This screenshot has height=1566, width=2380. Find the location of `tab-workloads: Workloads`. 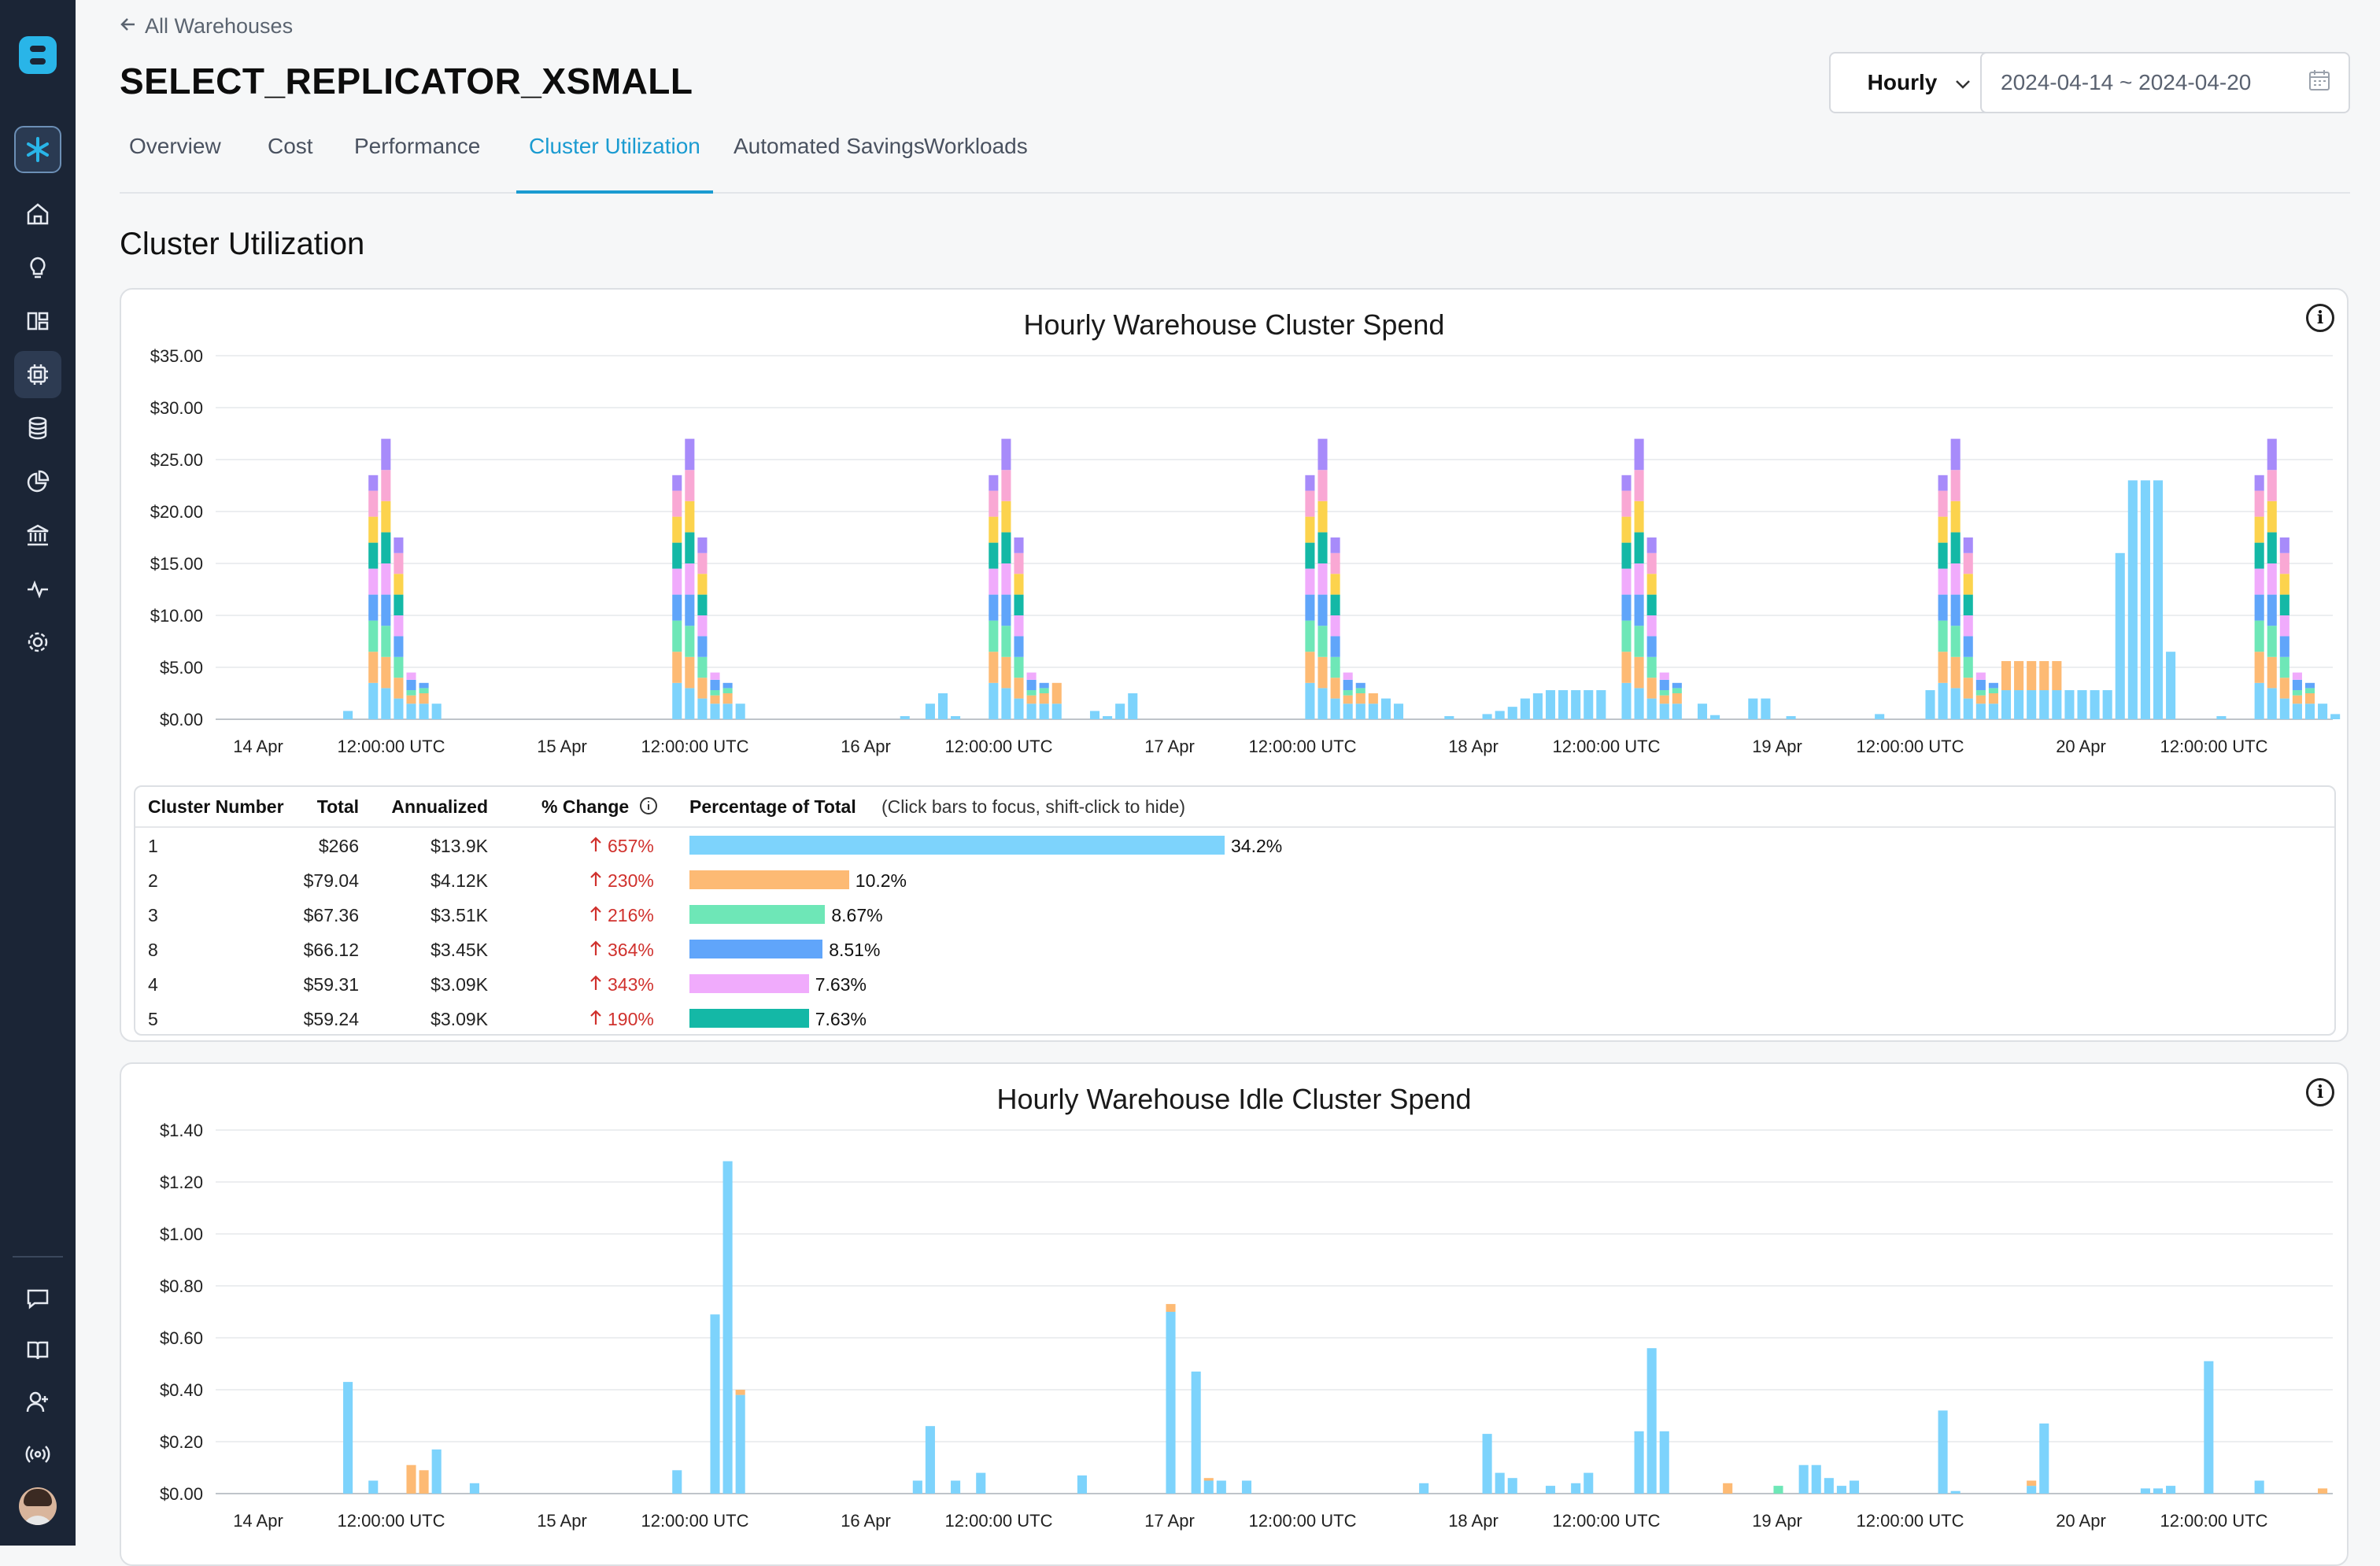

tab-workloads: Workloads is located at coordinates (976, 146).